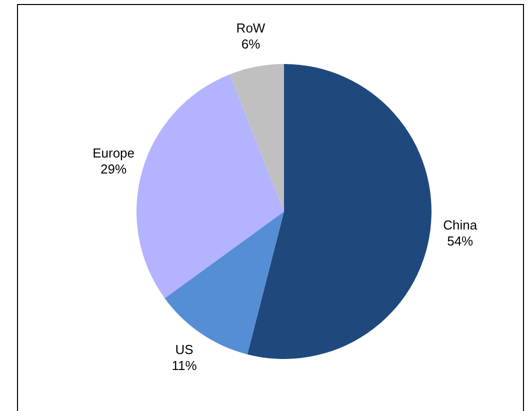  I want to click on slice-label: Europe, so click(113, 153).